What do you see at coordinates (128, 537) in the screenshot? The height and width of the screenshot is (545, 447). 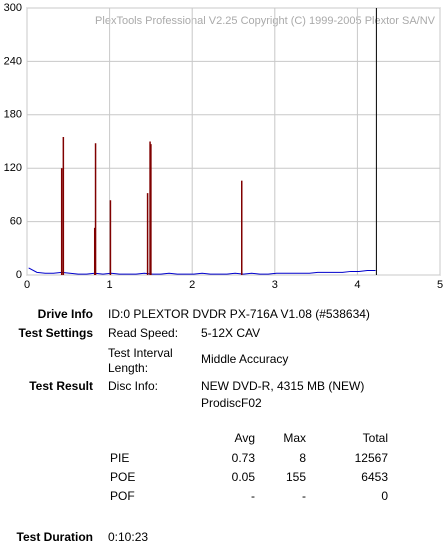 I see `value: 0:10:23` at bounding box center [128, 537].